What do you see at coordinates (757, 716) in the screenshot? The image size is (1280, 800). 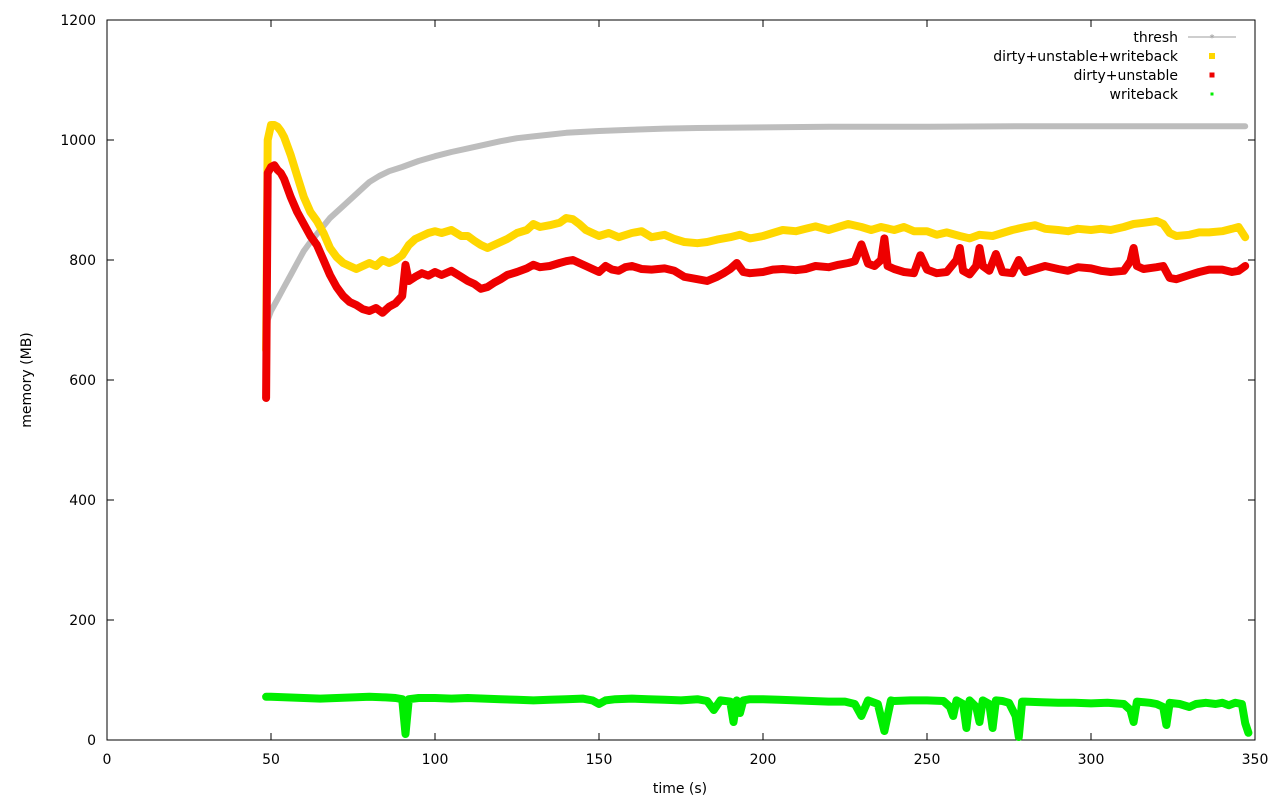 I see `series-line` at bounding box center [757, 716].